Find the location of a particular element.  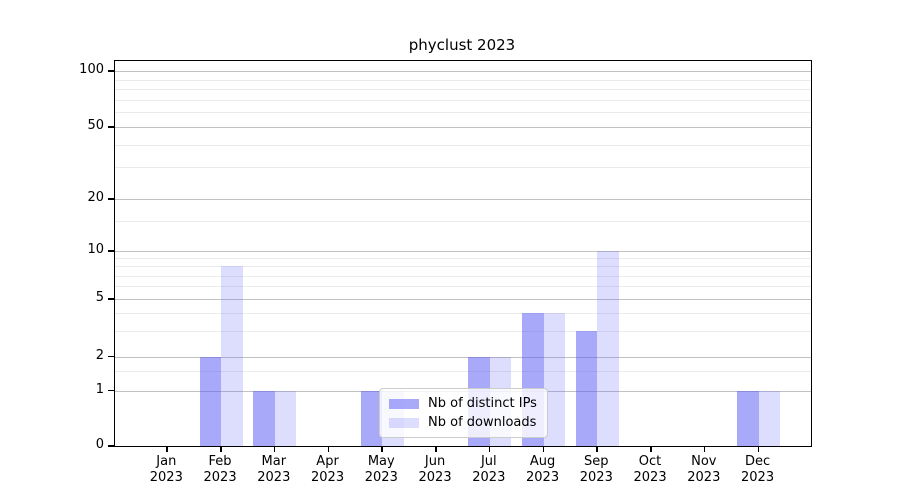

x-tick-label: Sep 2023 is located at coordinates (596, 469).